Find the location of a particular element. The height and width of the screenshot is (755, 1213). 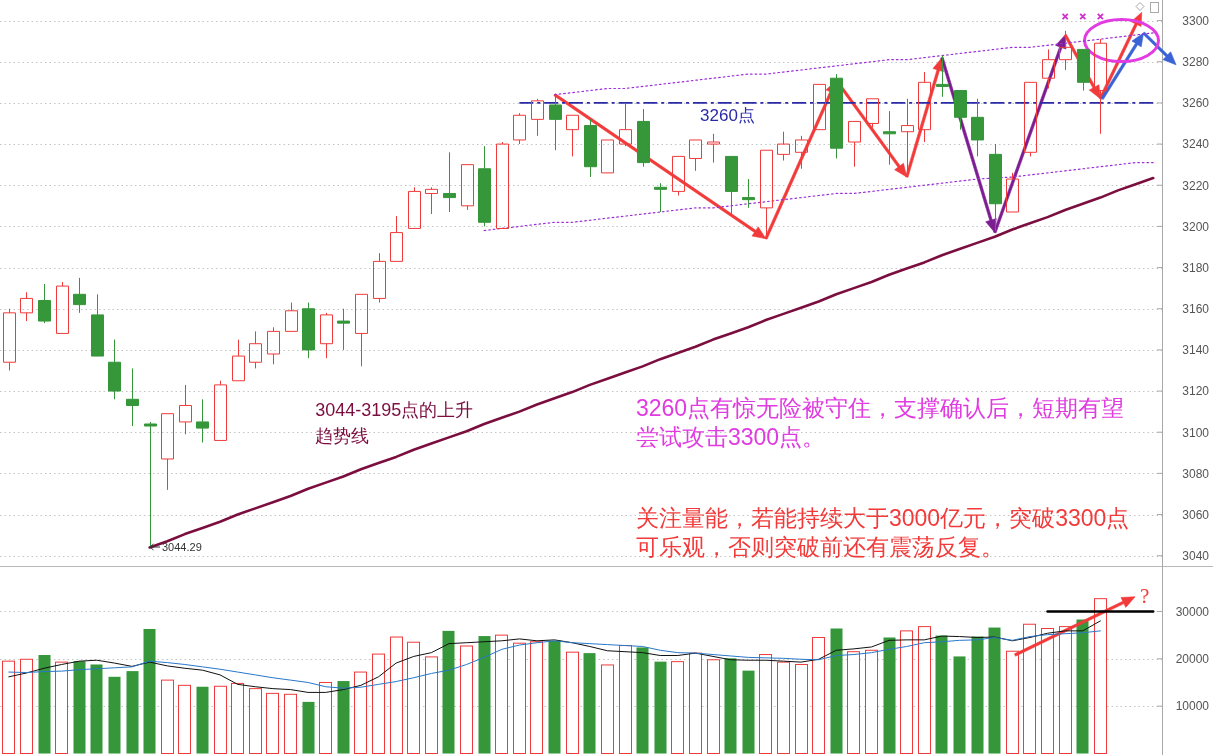

y-tick-label: 3060 is located at coordinates (1196, 514).